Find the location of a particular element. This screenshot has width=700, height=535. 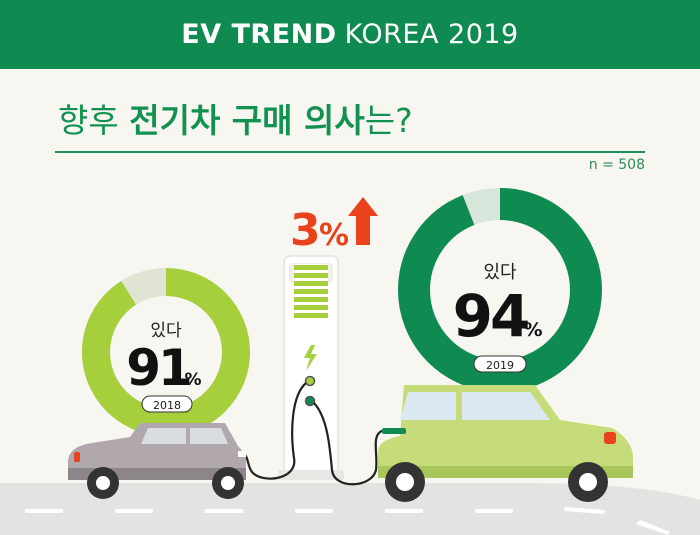

right-year-label: 2019 is located at coordinates (500, 365).